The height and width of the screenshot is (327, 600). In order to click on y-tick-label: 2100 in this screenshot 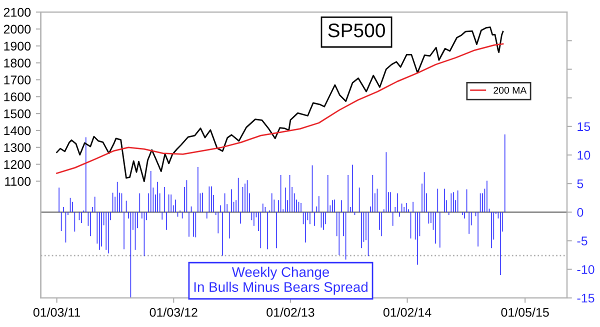, I will do `click(17, 12)`.